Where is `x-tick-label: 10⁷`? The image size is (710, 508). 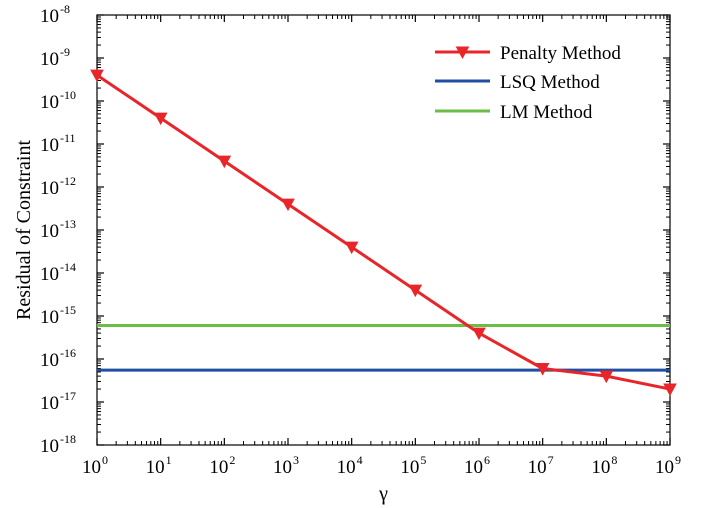 x-tick-label: 10⁷ is located at coordinates (541, 465).